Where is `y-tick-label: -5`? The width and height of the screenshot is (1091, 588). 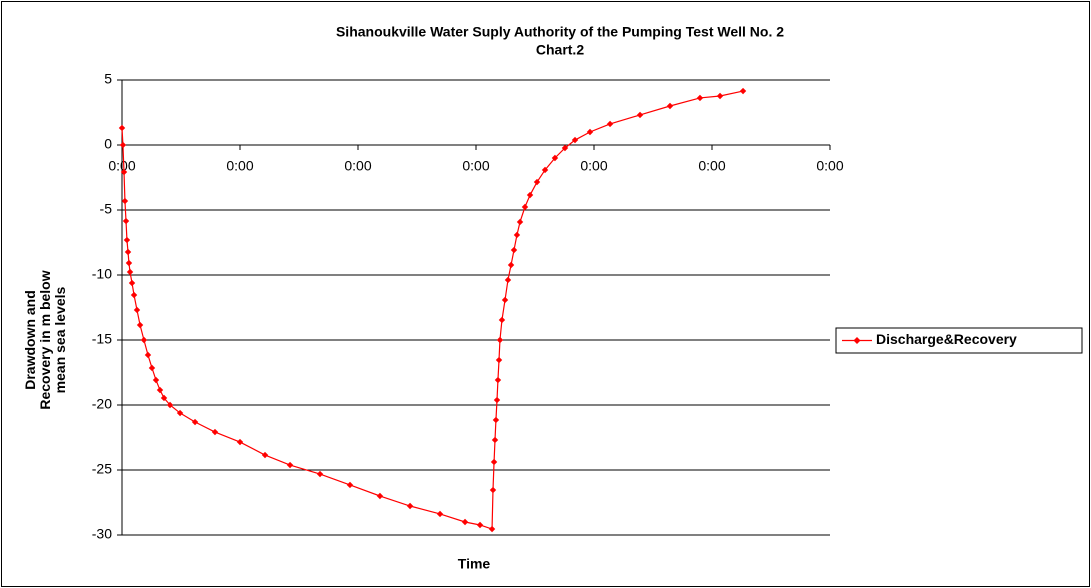 y-tick-label: -5 is located at coordinates (106, 209).